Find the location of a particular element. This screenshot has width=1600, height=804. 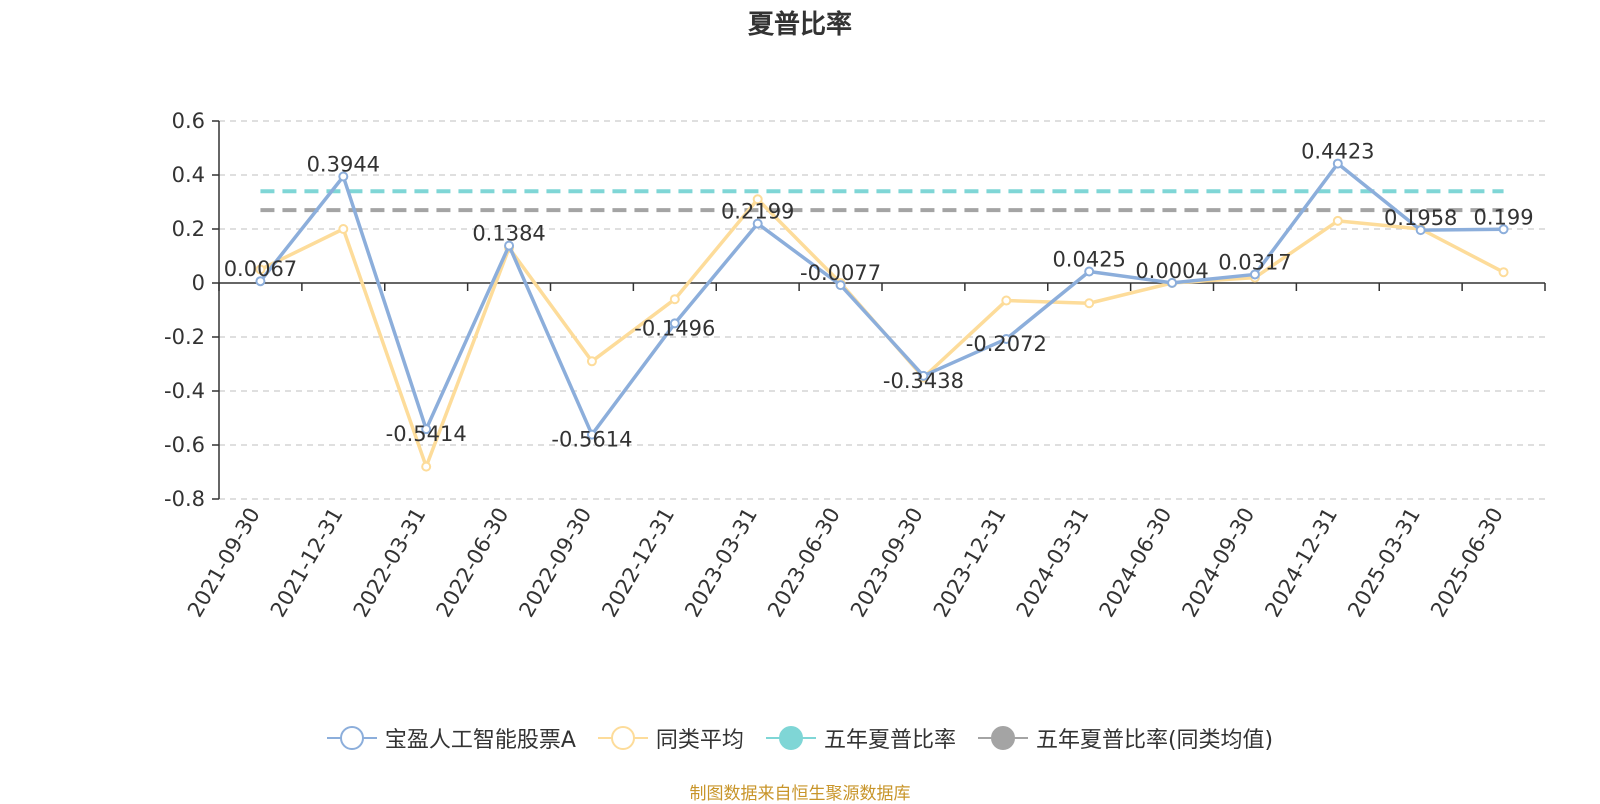

legend-label: 宝盈人工智能股票A is located at coordinates (480, 740).